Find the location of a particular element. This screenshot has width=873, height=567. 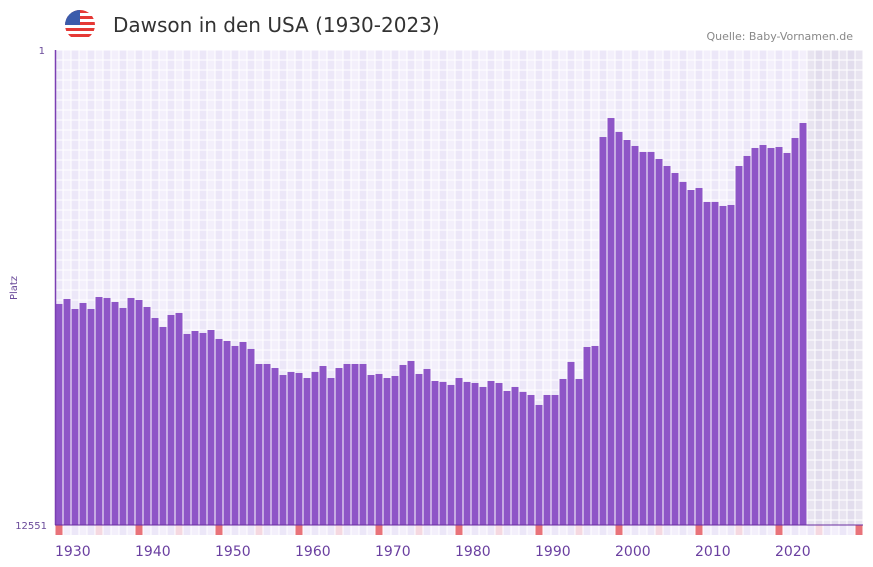

bar-1960 is located at coordinates (299, 449).